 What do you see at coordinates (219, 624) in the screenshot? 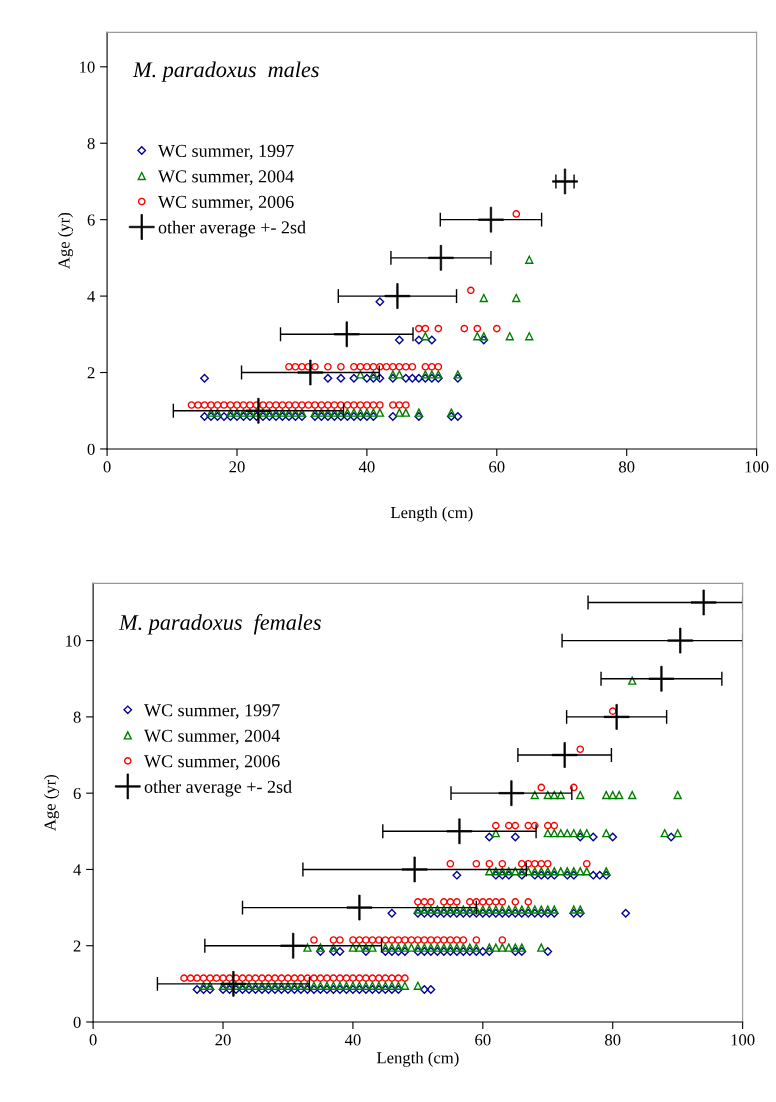
I see `text: M. paradoxus females` at bounding box center [219, 624].